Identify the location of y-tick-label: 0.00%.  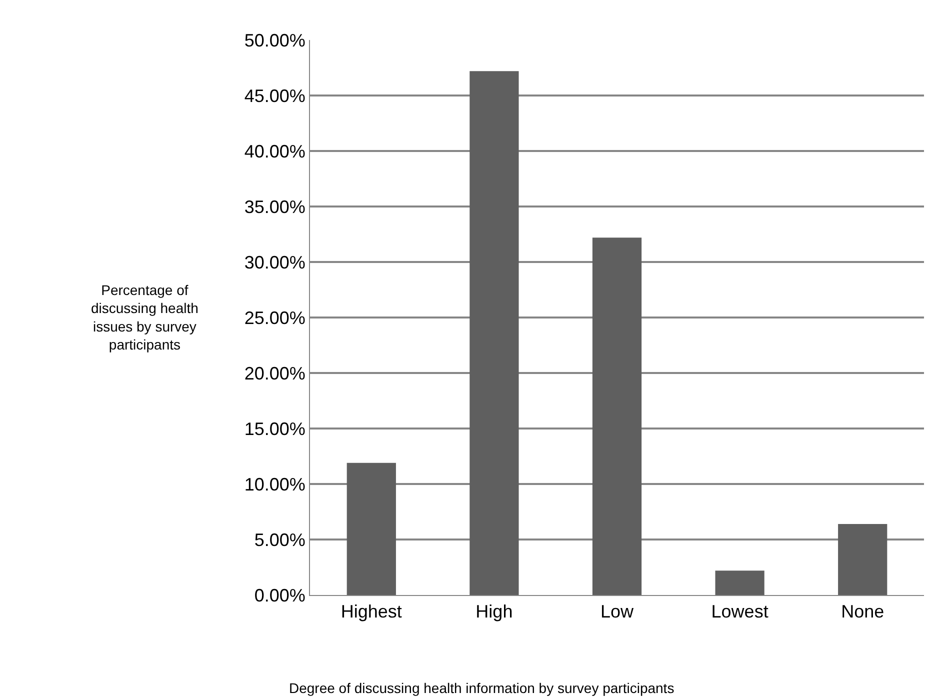
(280, 595).